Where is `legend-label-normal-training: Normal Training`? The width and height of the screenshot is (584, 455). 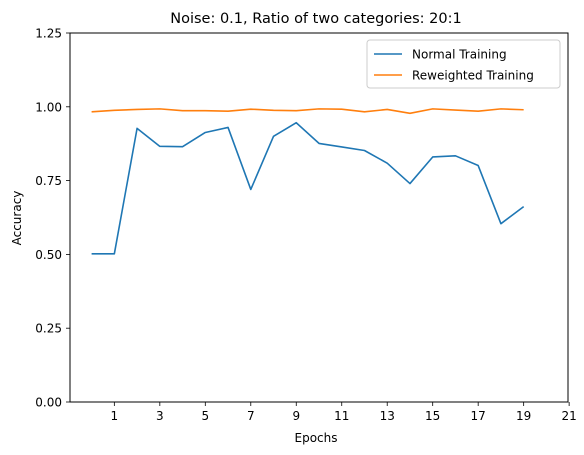 legend-label-normal-training: Normal Training is located at coordinates (459, 55).